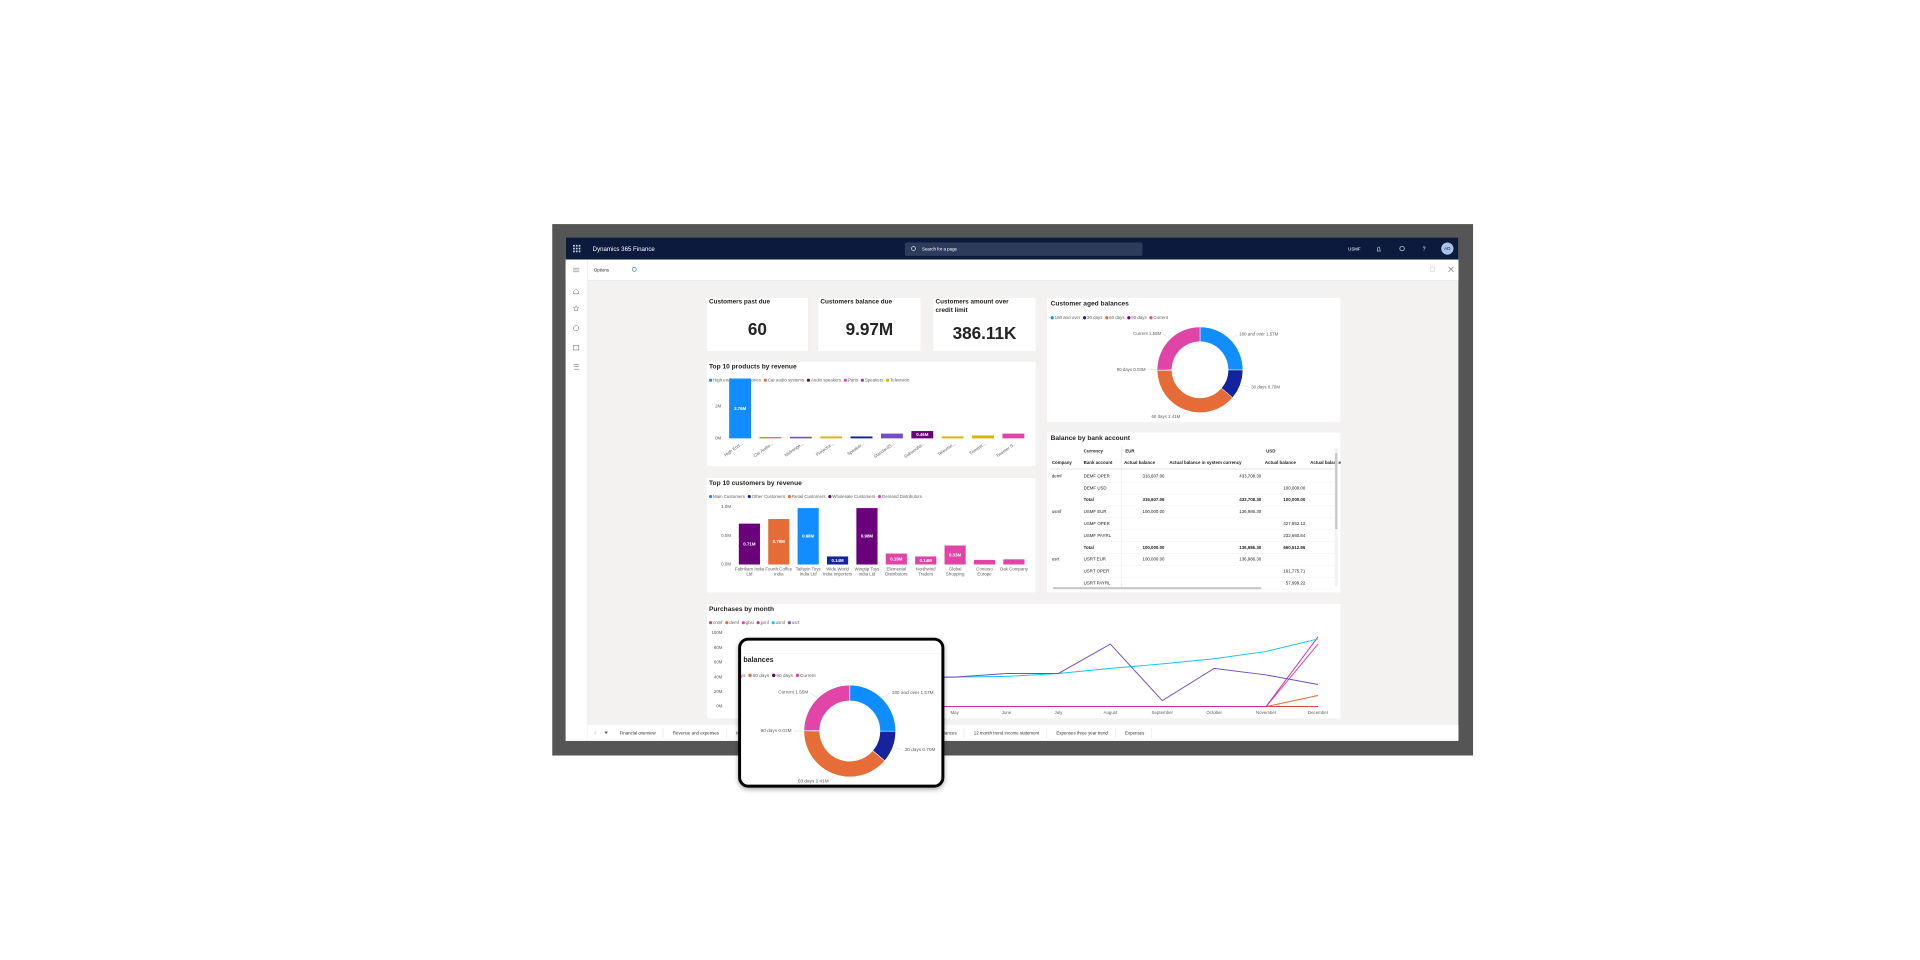 This screenshot has width=1920, height=960. Describe the element at coordinates (1354, 249) in the screenshot. I see `company-picker: USMF` at that location.